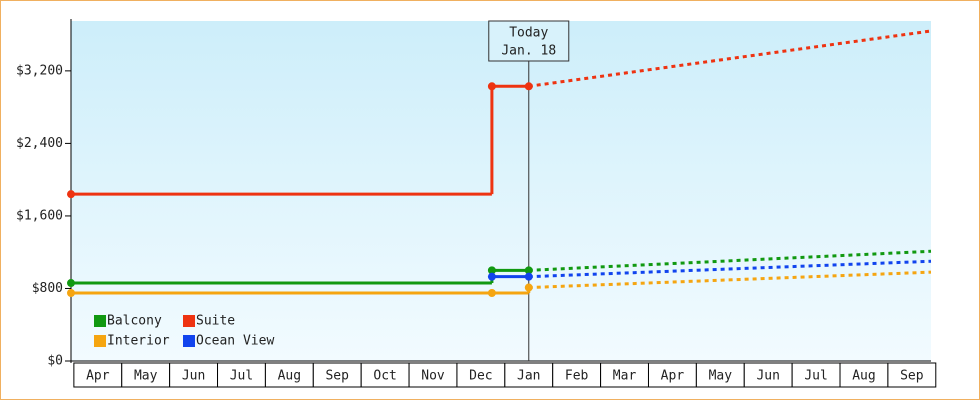  Describe the element at coordinates (433, 376) in the screenshot. I see `x-tick-label: Nov` at that location.